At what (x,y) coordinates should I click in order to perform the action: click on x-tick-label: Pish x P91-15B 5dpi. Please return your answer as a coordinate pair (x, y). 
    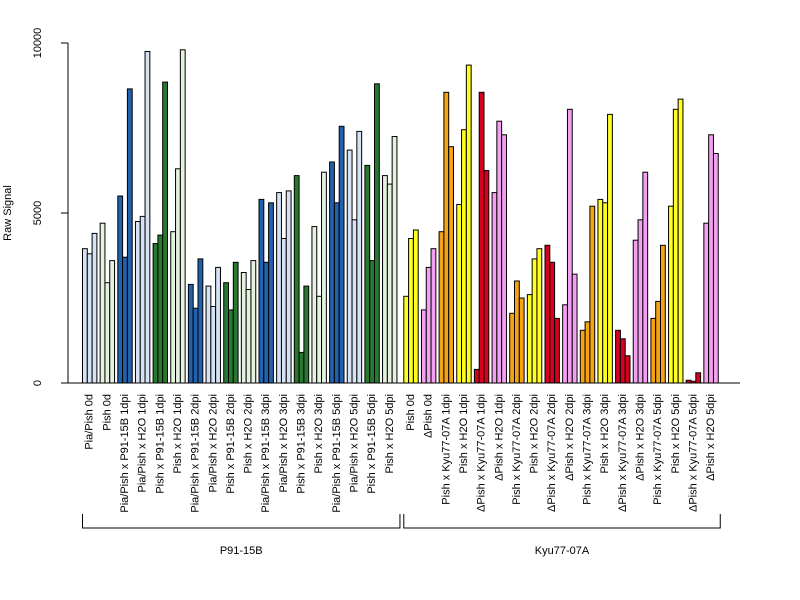
    Looking at the image, I should click on (372, 444).